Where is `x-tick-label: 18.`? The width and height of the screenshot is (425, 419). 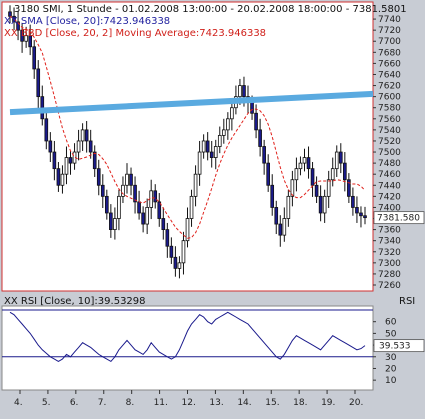 x-tick-label: 18. is located at coordinates (300, 403).